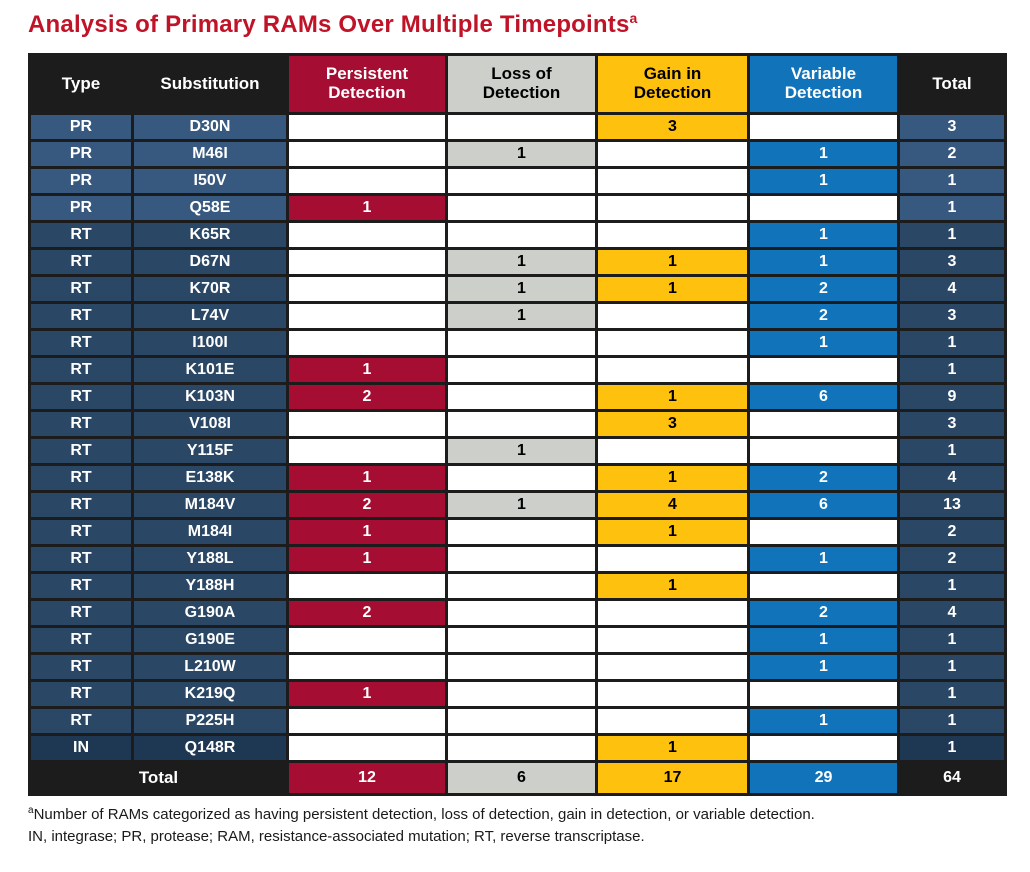  I want to click on substitution-cell: K65R, so click(210, 235).